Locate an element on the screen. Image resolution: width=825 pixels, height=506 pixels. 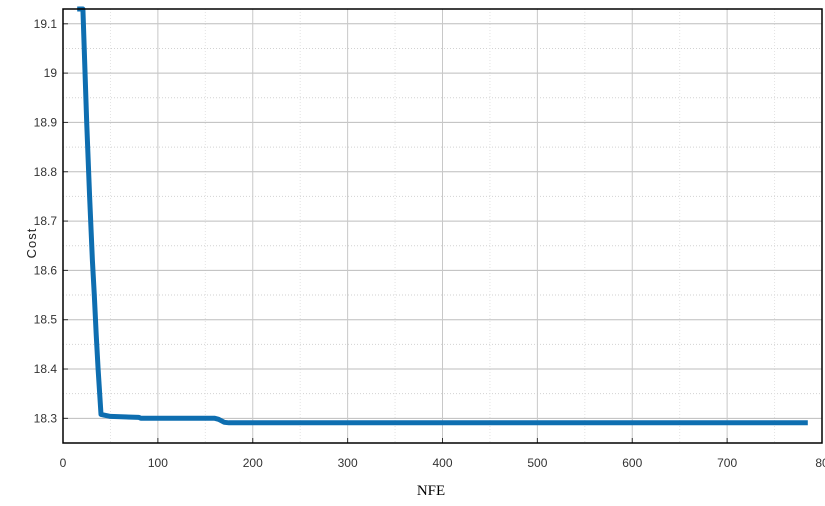
y-axis-title: Cost is located at coordinates (31, 243).